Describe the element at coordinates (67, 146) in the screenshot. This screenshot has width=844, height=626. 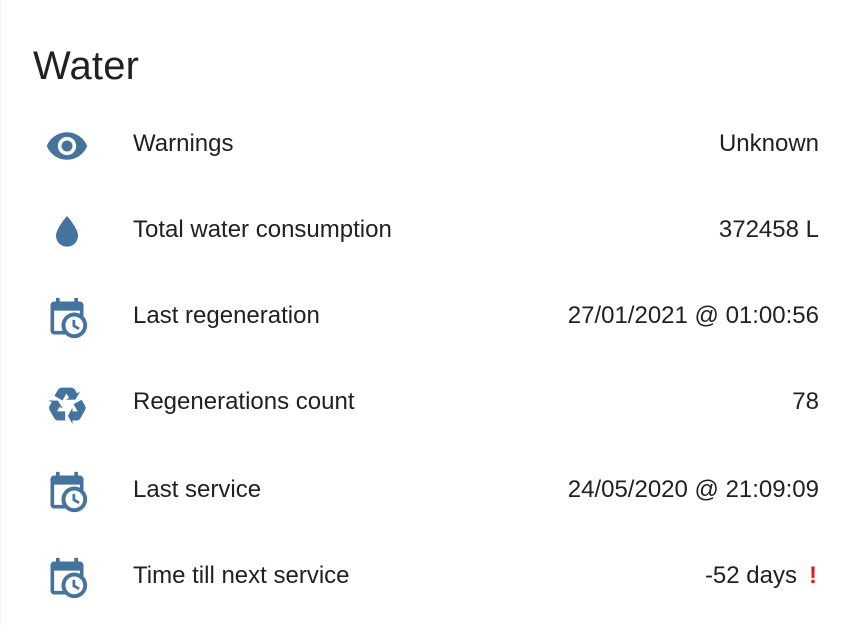
I see `eye-icon` at that location.